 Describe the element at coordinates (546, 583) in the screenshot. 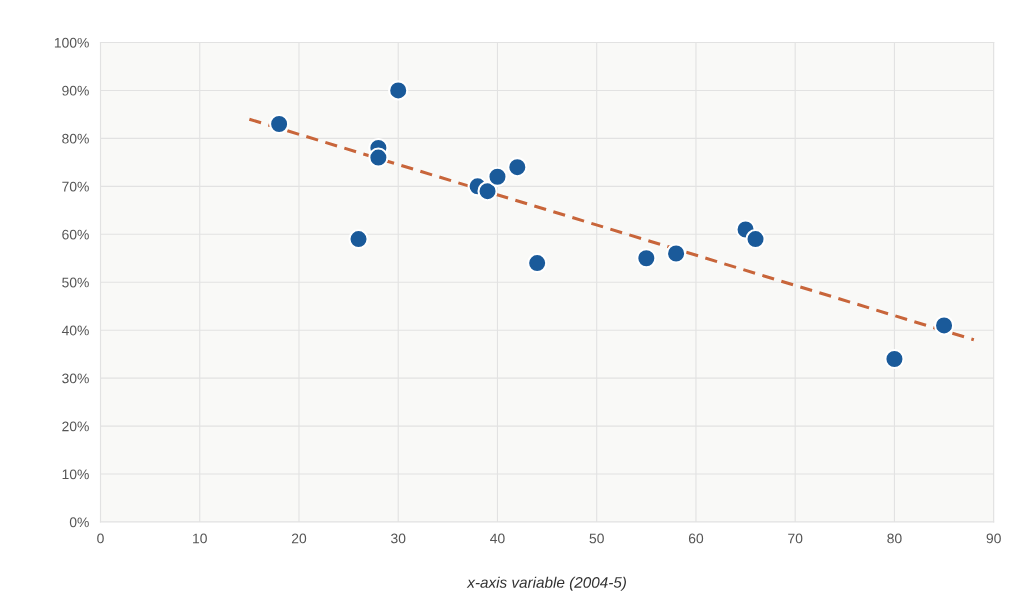

I see `x-axis-title: x-axis variable (2004-5)` at that location.